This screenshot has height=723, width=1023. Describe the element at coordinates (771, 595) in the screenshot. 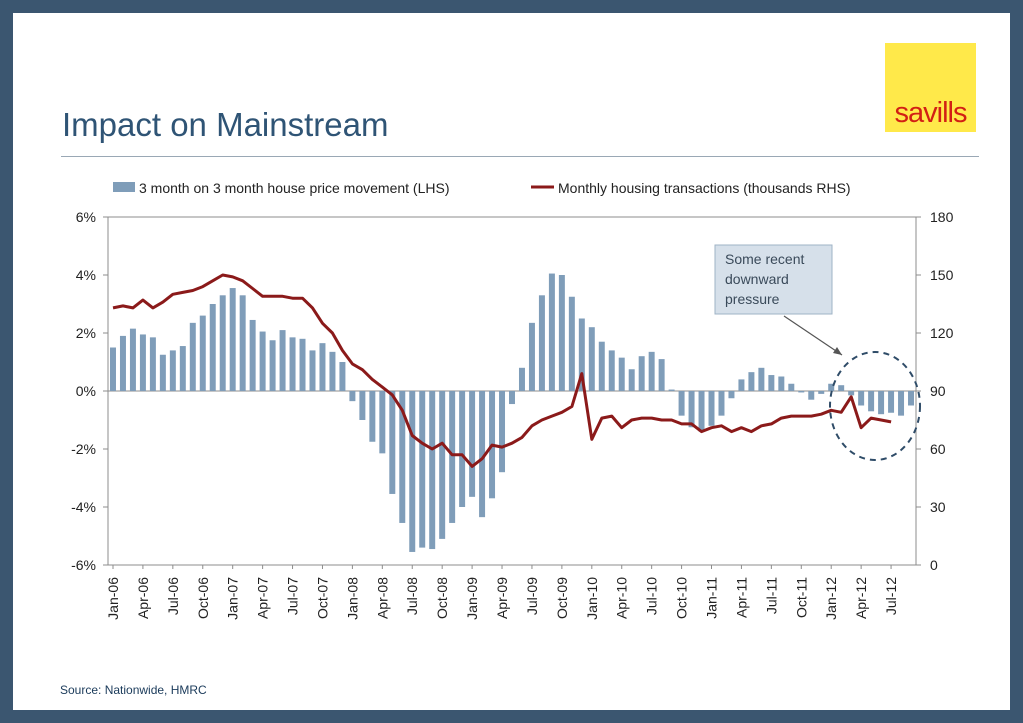

I see `x-tick-label: Jul-11` at that location.